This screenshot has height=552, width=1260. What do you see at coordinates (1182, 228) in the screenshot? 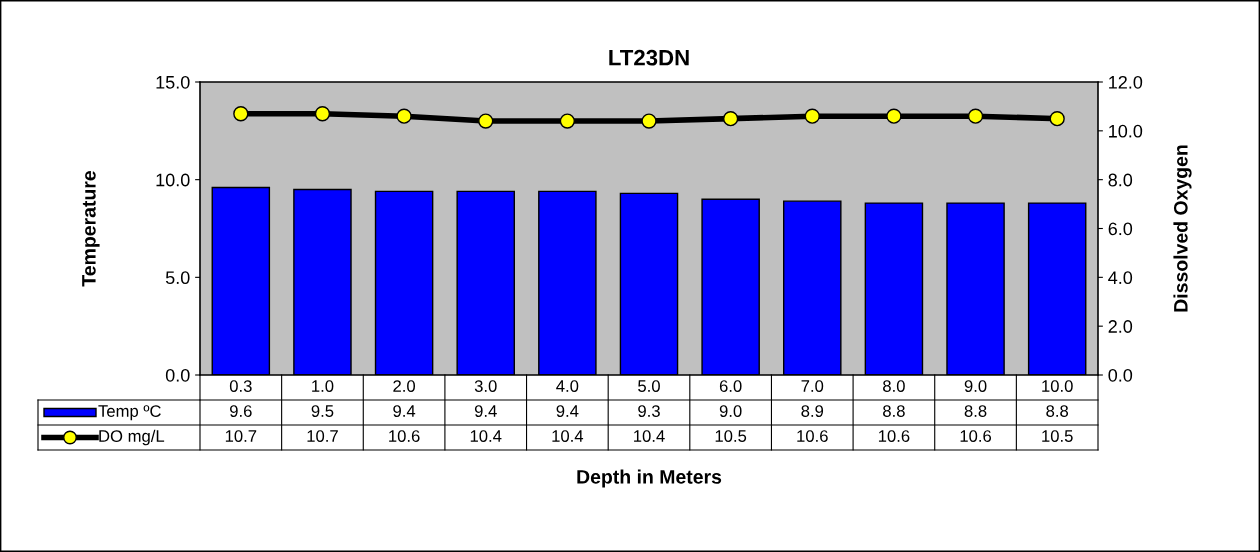
I see `y2-axis-title: Dissolved Oxygen` at bounding box center [1182, 228].